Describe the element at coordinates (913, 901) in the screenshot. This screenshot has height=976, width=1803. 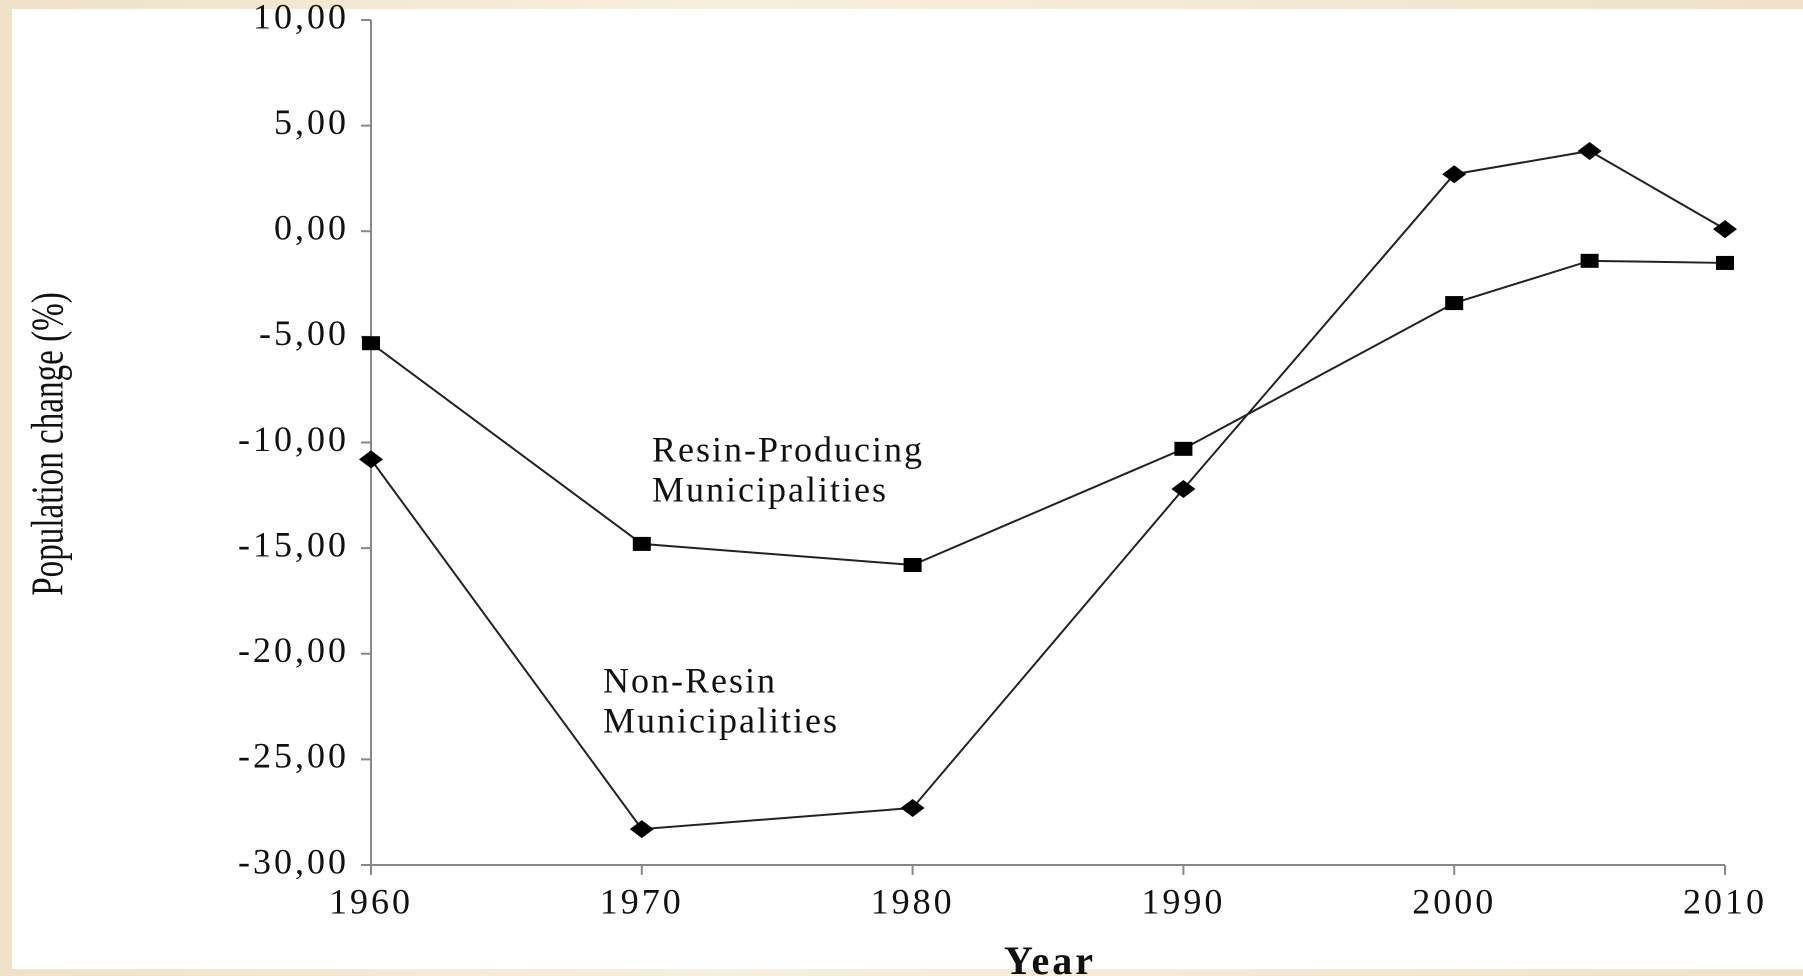
I see `x-tick-label: 1980` at that location.